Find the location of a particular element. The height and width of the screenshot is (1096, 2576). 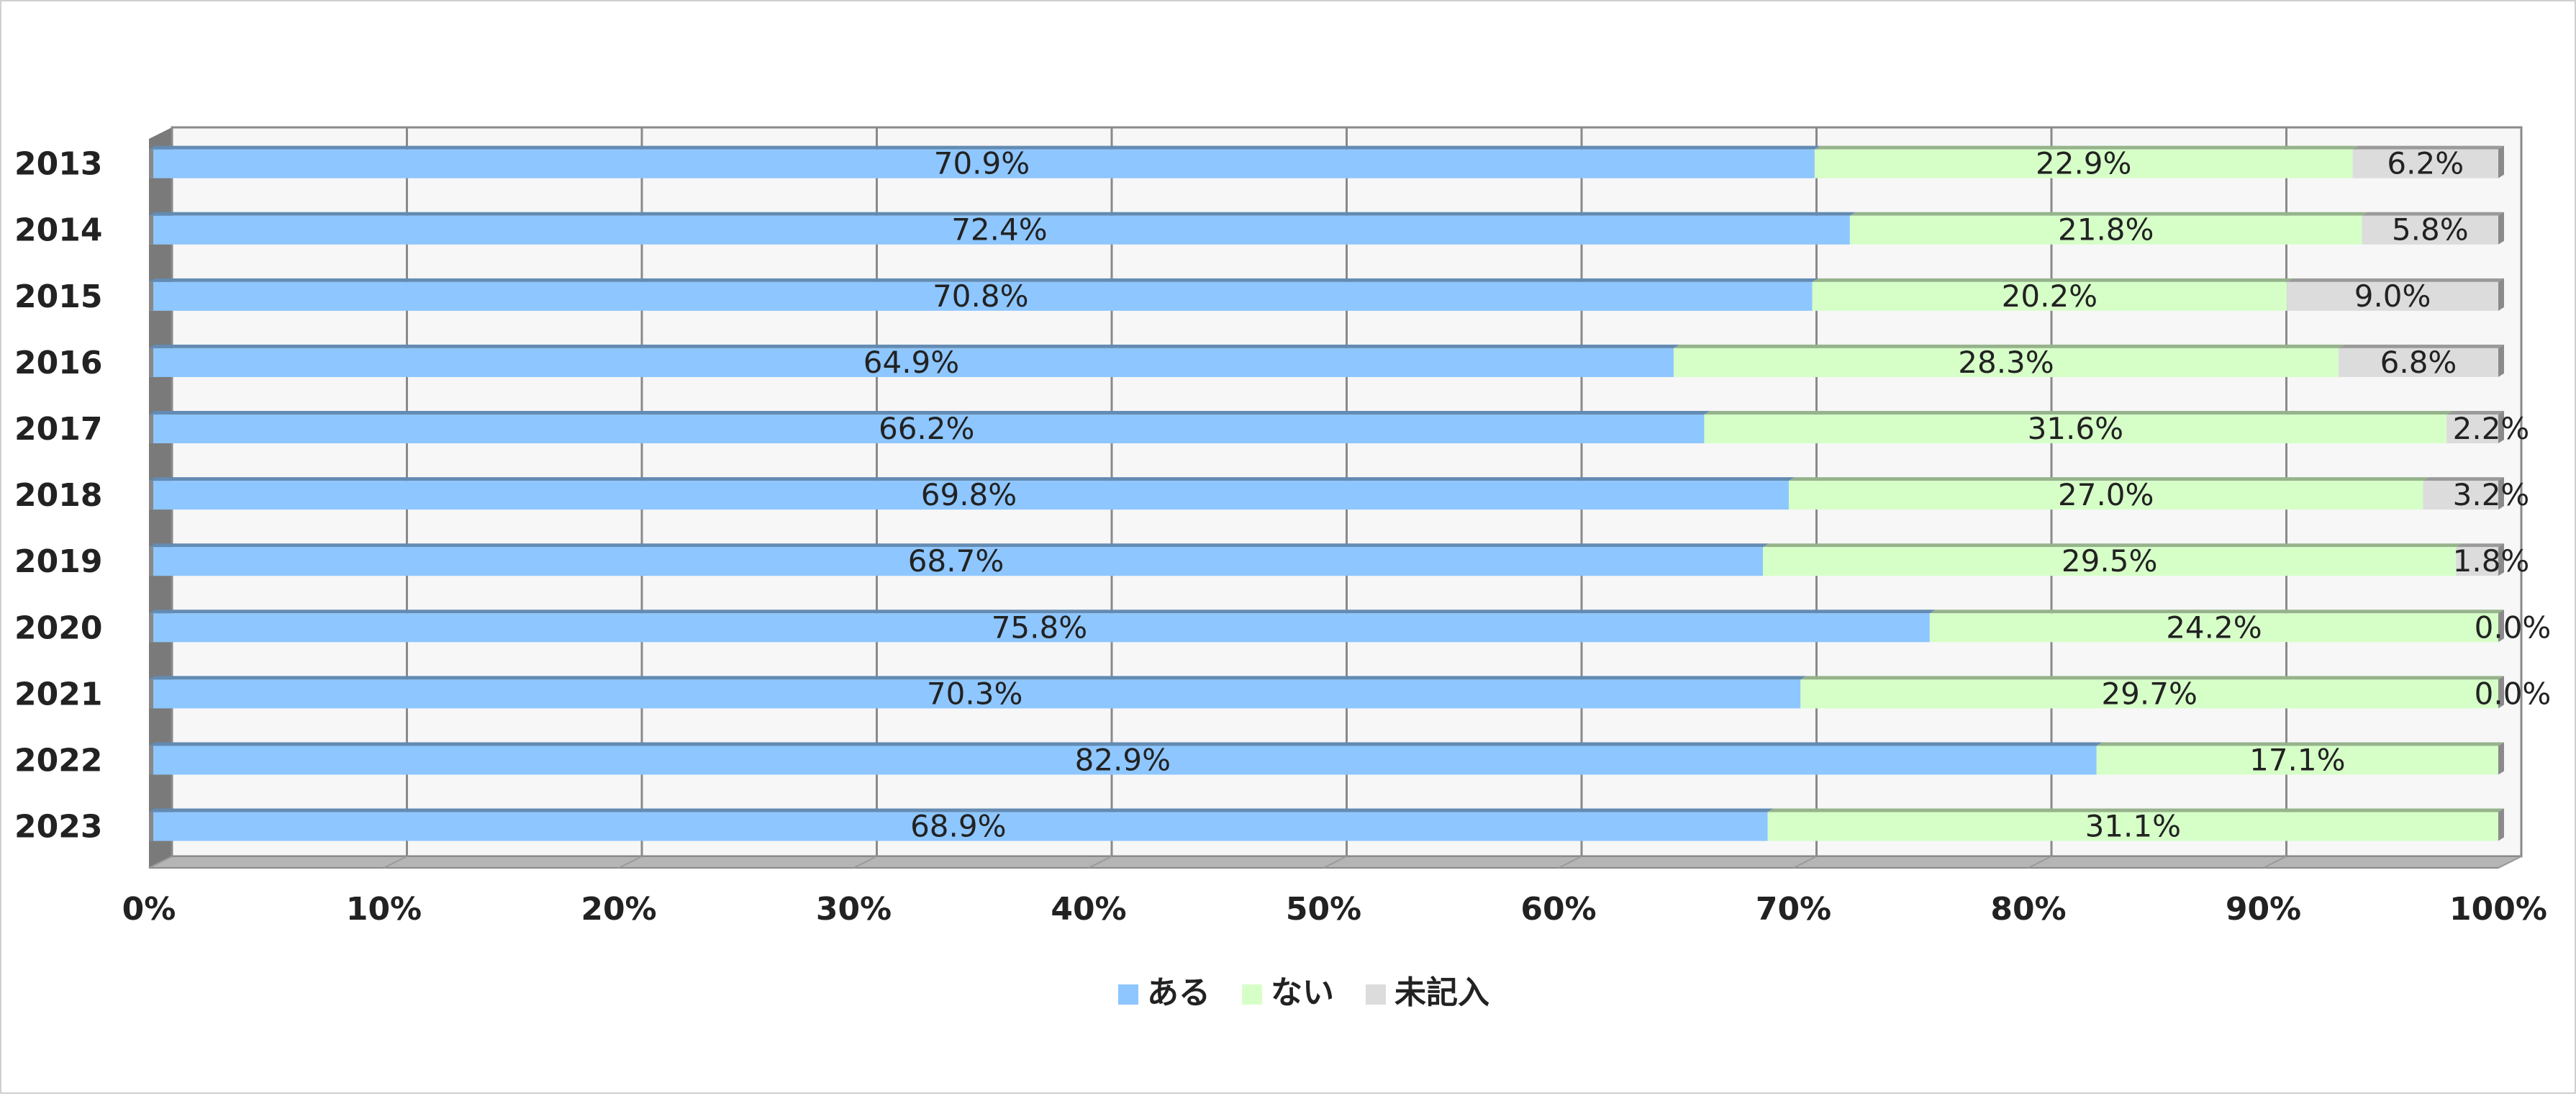

legend-swatch is located at coordinates (1128, 994).